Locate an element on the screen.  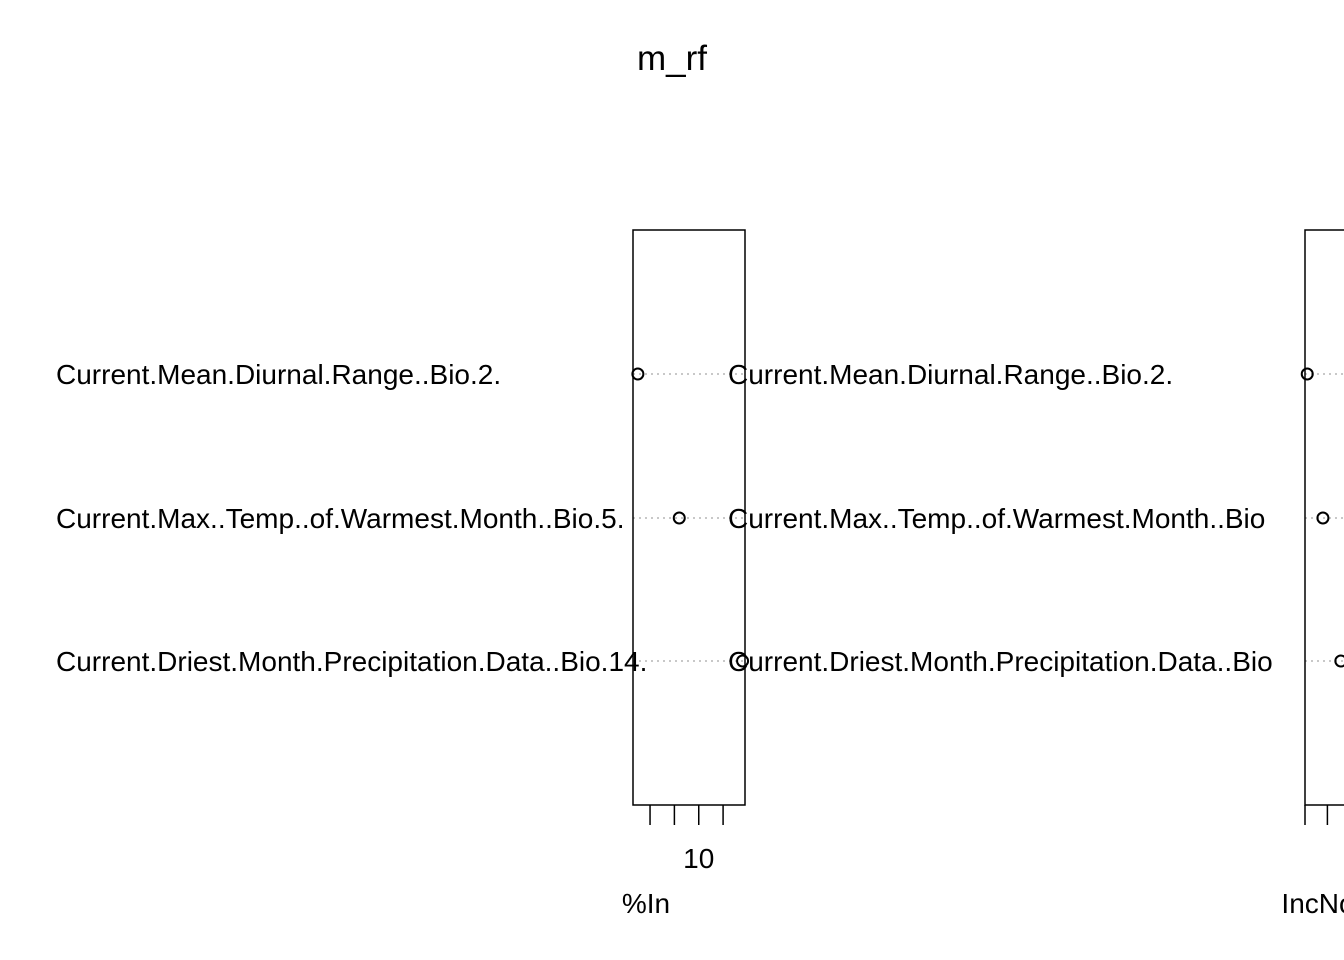
x-axis-label: %In is located at coordinates (646, 903).